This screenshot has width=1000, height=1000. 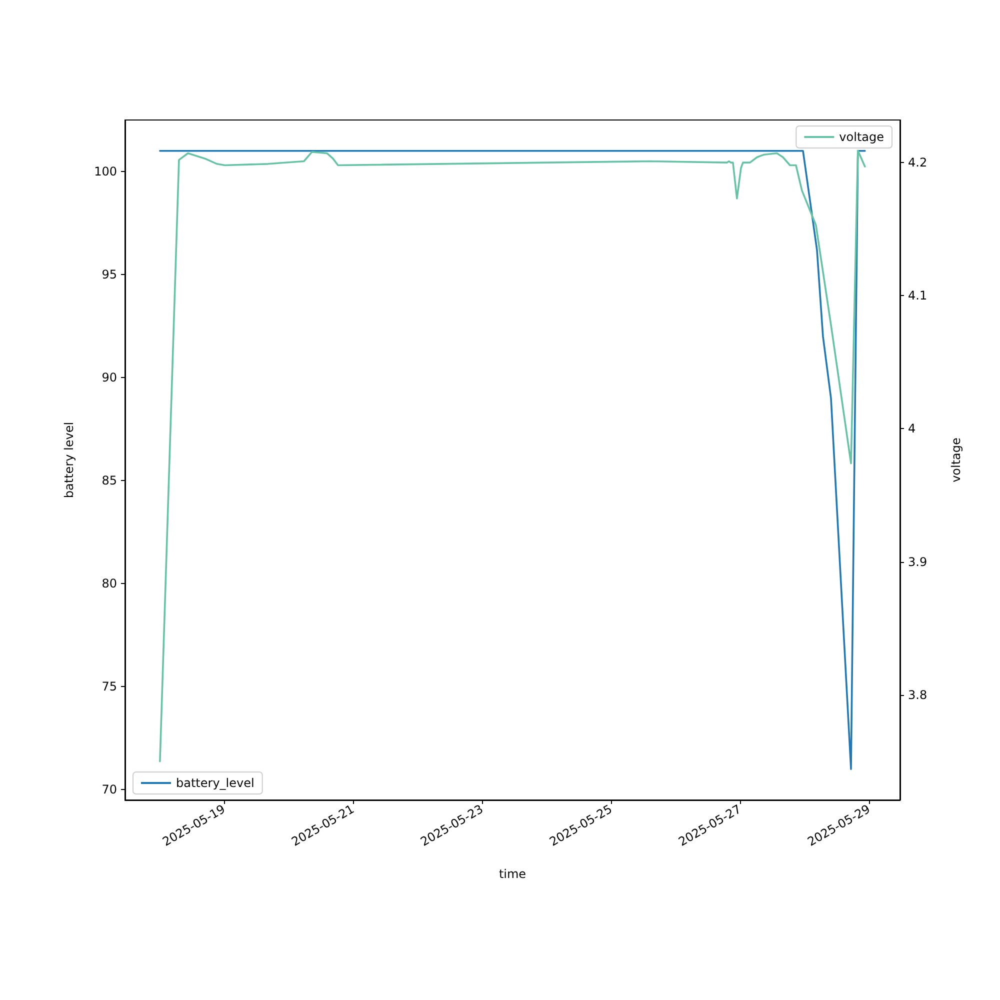 What do you see at coordinates (512, 874) in the screenshot?
I see `x-axis-title: time` at bounding box center [512, 874].